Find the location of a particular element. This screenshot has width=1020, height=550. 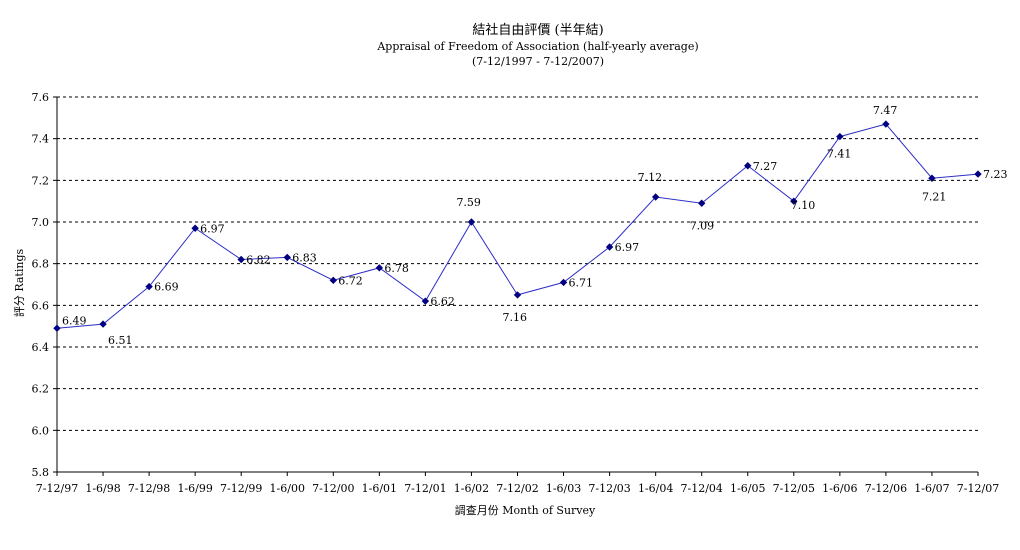

data-point-label: 7.59 is located at coordinates (468, 202).